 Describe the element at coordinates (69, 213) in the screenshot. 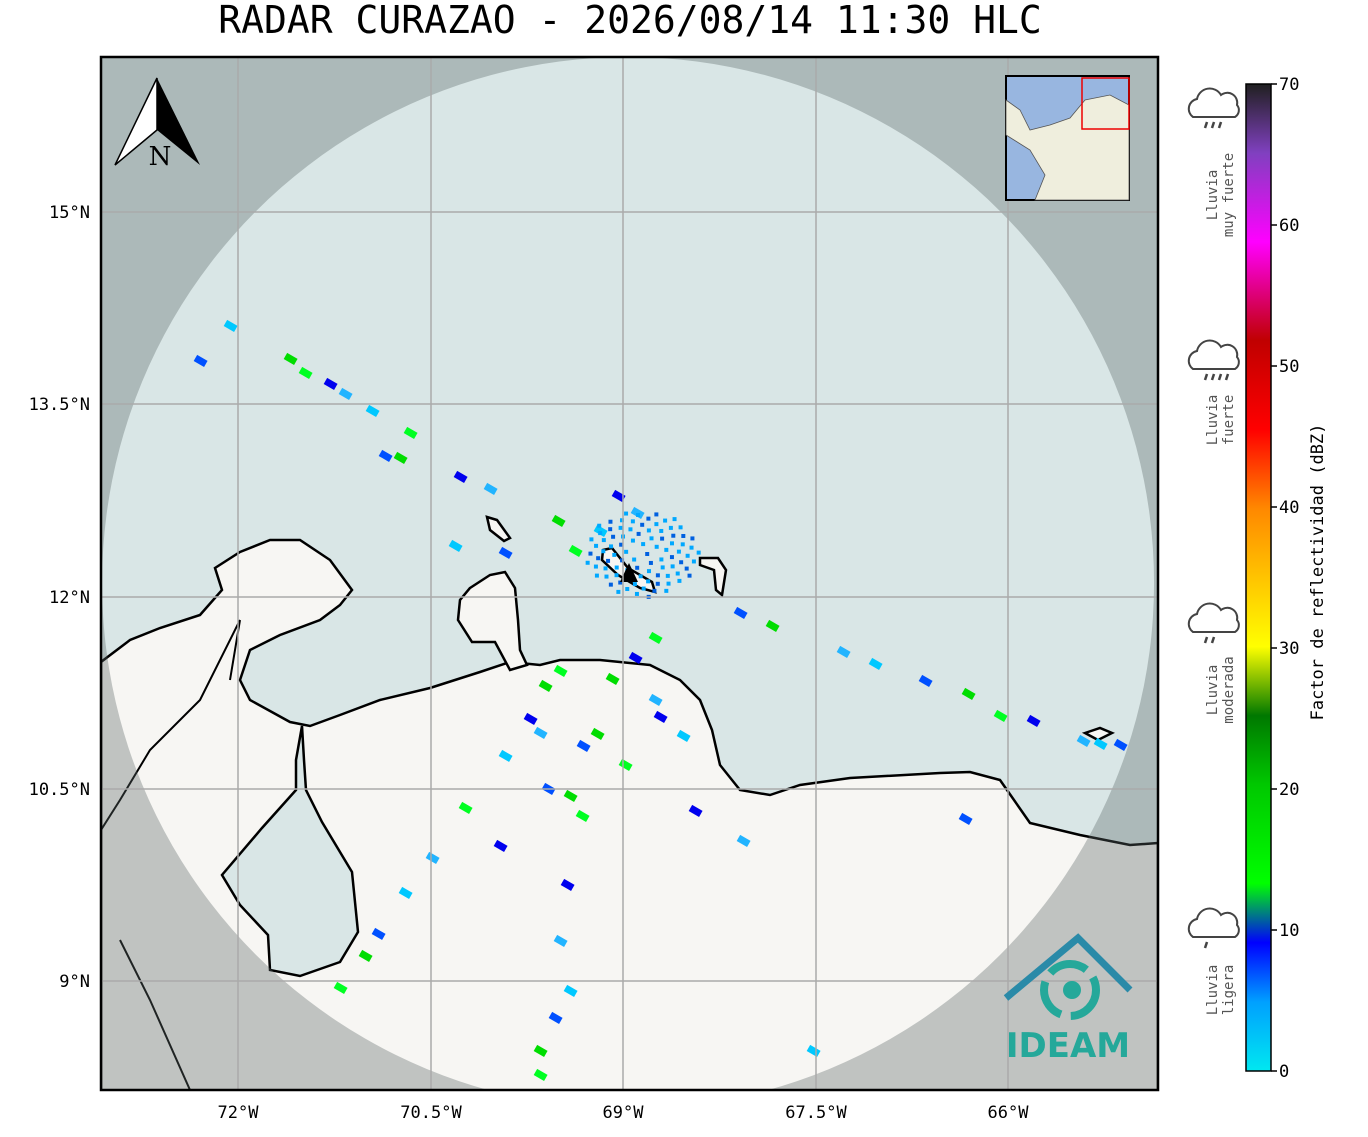

I see `lat-label: 15°N` at that location.